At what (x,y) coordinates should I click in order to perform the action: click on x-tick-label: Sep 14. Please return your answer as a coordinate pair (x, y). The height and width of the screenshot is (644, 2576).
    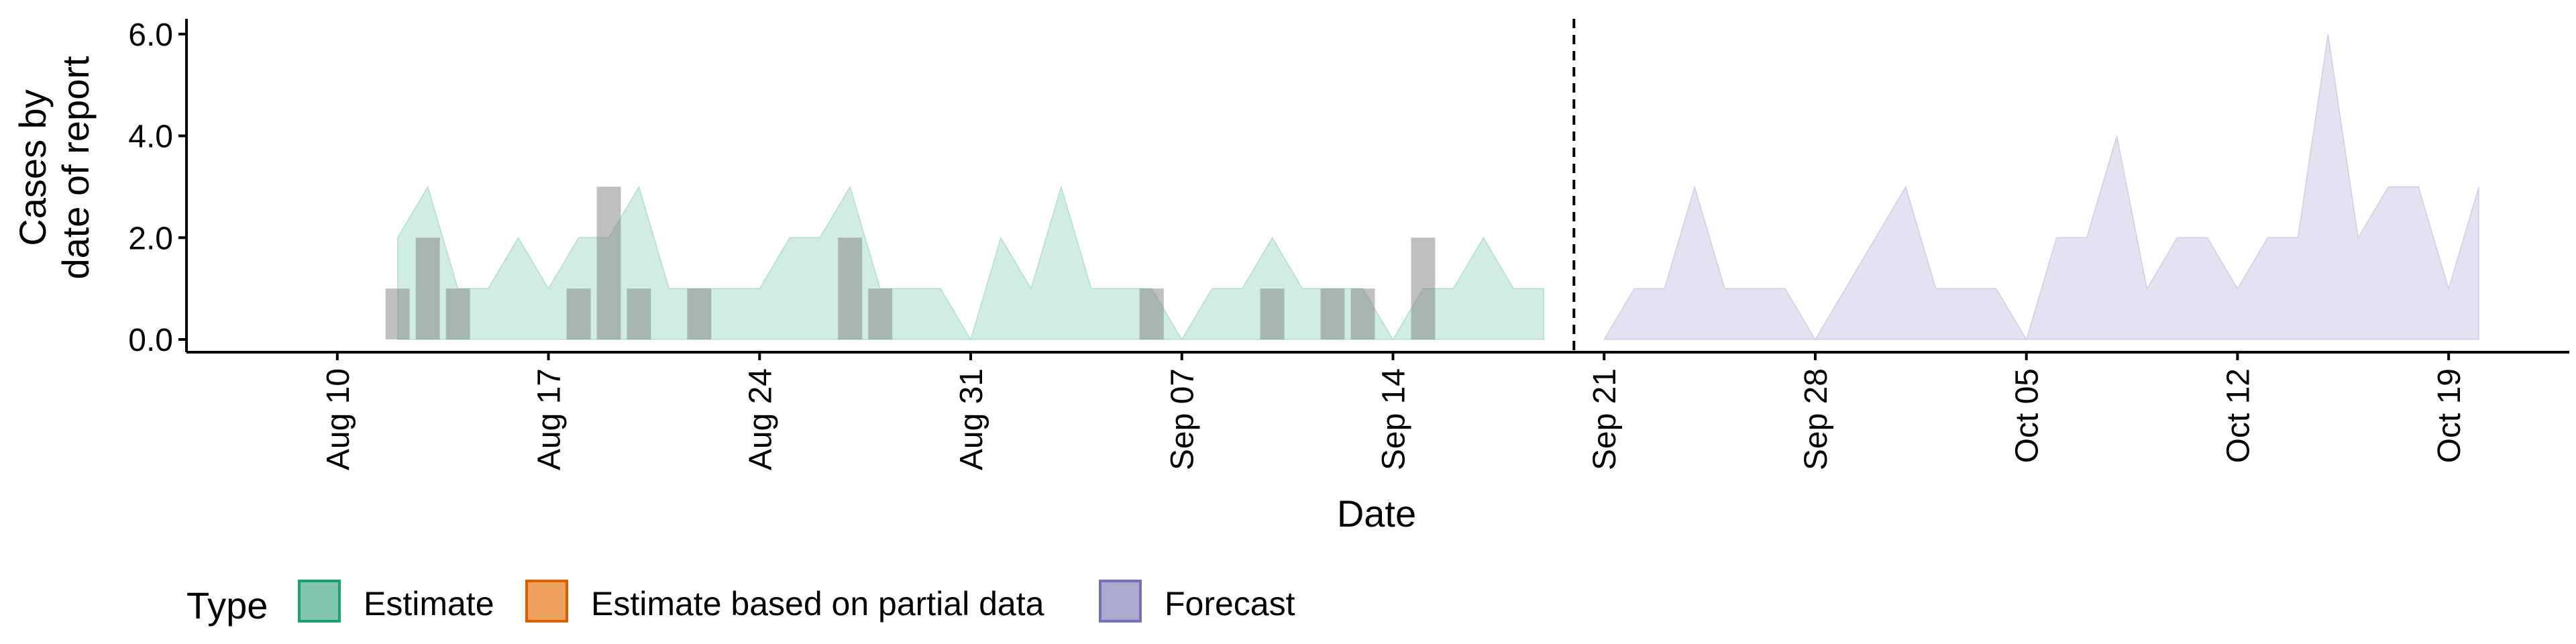
    Looking at the image, I should click on (1393, 419).